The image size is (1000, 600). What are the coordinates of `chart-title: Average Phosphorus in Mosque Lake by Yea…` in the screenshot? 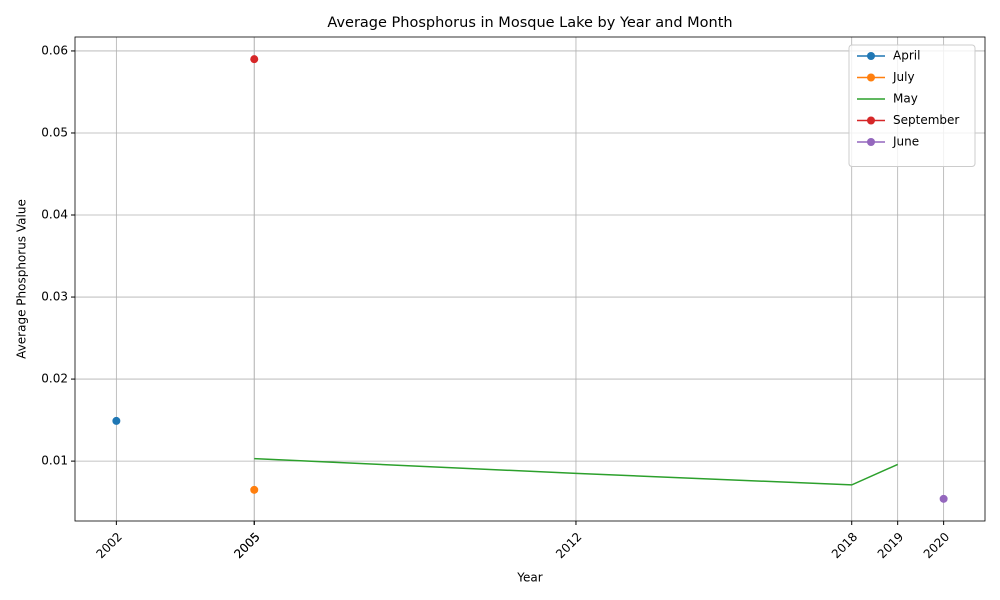 It's located at (529, 23).